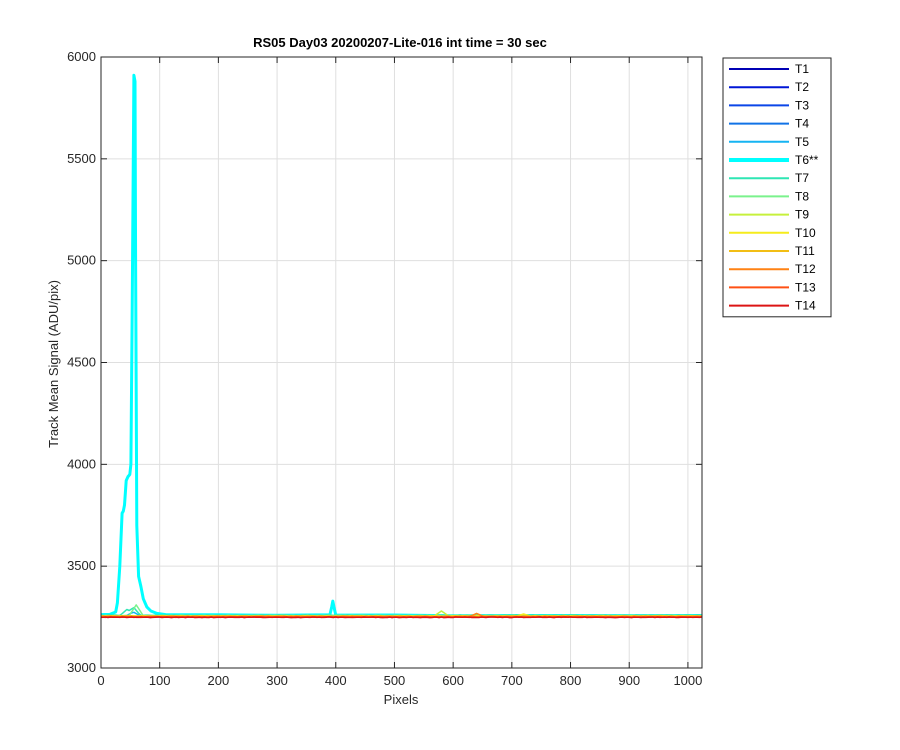  I want to click on x-tick-label: 800, so click(571, 680).